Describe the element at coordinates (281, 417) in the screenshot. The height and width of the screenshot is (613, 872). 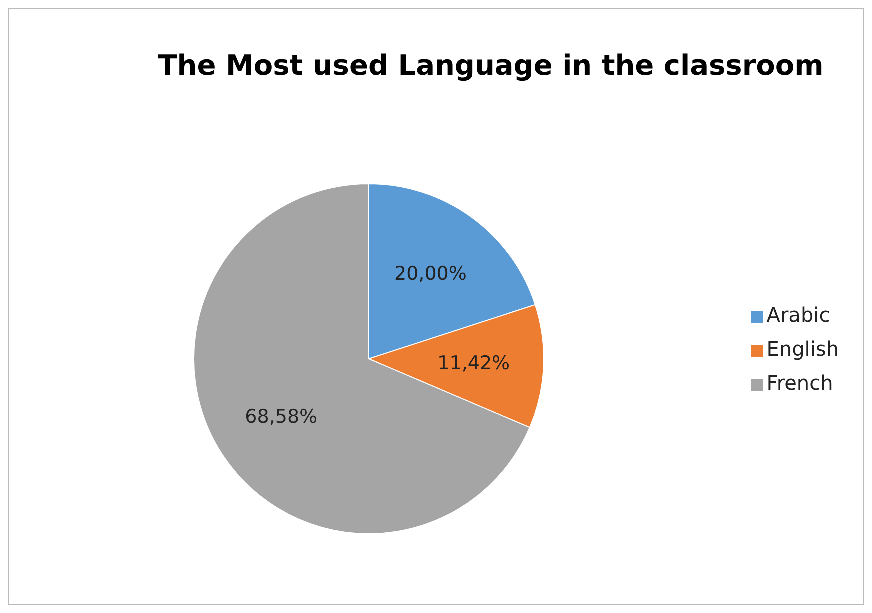
I see `data-label: 68,58%` at that location.